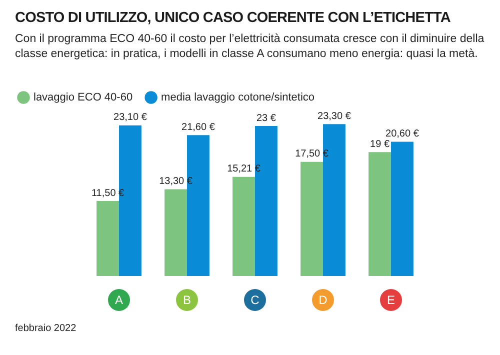 The width and height of the screenshot is (500, 355). I want to click on badge-circle: C, so click(255, 300).